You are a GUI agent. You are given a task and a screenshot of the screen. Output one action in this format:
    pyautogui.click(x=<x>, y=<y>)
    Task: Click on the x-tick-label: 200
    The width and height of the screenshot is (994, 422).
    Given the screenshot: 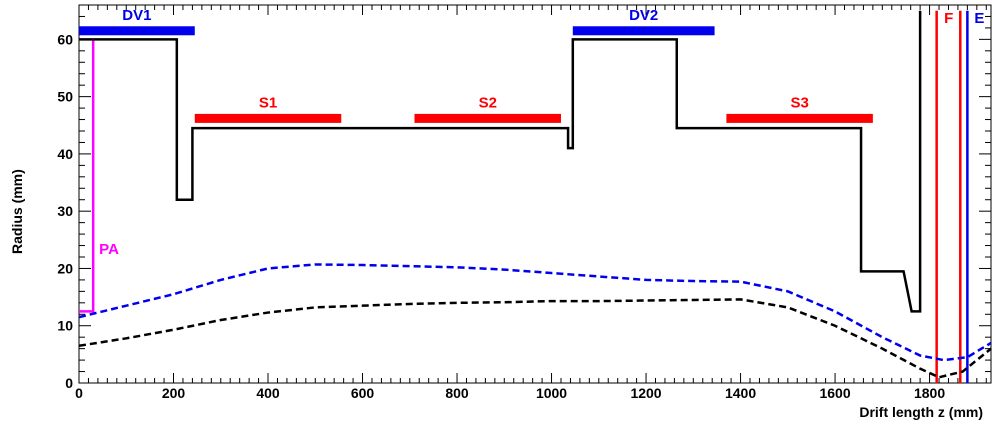 What is the action you would take?
    pyautogui.click(x=174, y=393)
    